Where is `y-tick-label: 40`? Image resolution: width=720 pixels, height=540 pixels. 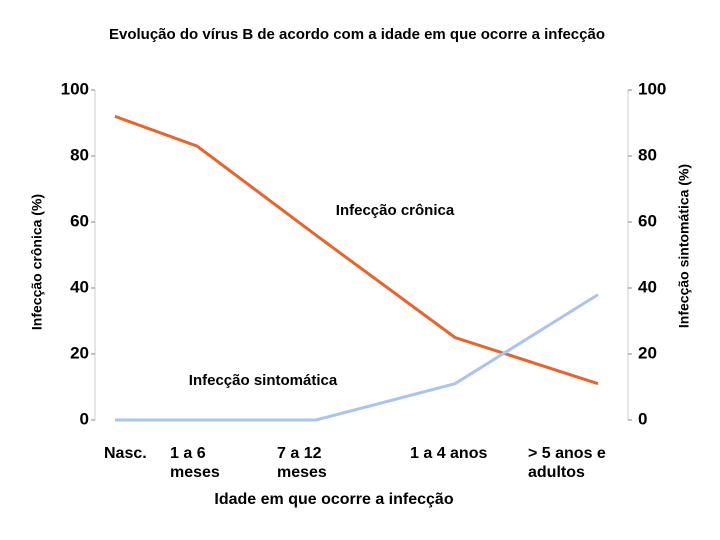
y-tick-label: 40 is located at coordinates (79, 286).